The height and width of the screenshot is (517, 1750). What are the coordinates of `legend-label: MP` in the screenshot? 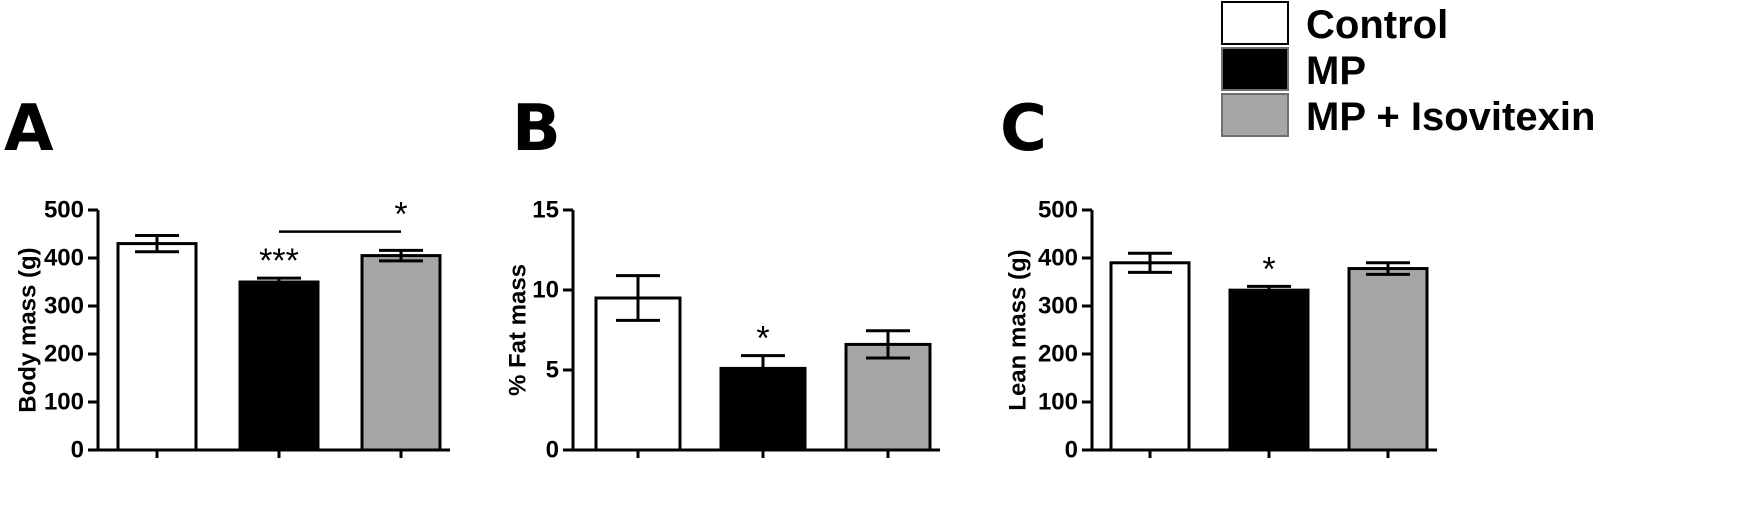 It's located at (1336, 71).